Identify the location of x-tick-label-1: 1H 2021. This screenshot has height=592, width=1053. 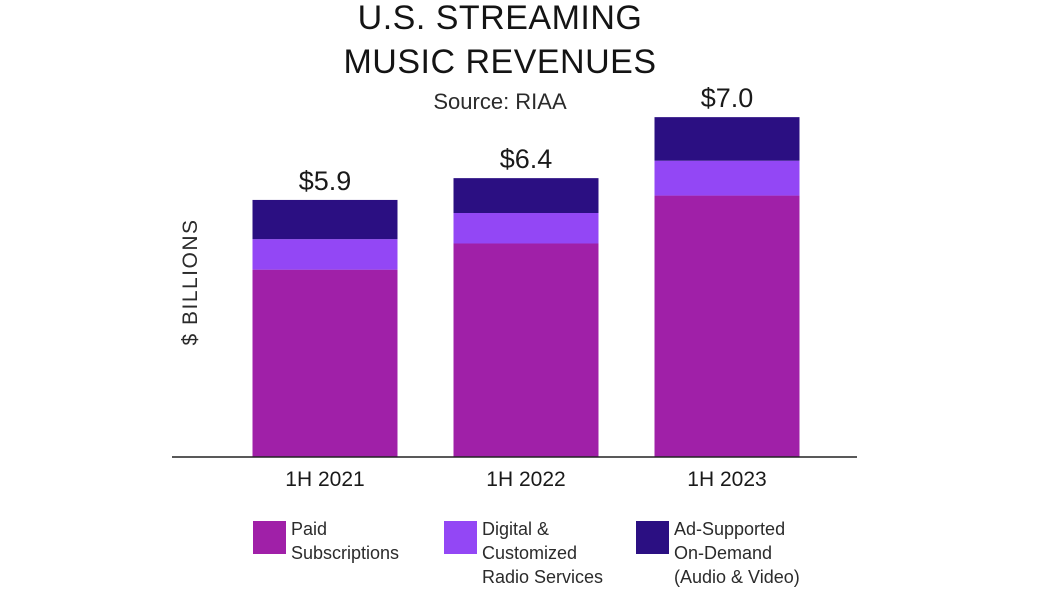
(324, 479).